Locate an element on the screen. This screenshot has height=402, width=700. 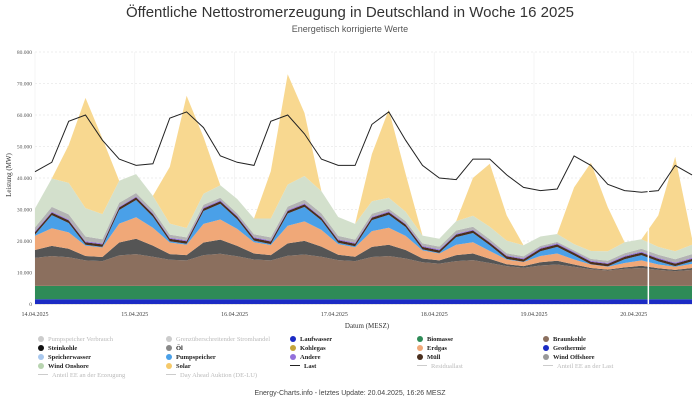
legend-item: Biomasse is located at coordinates (435, 339).